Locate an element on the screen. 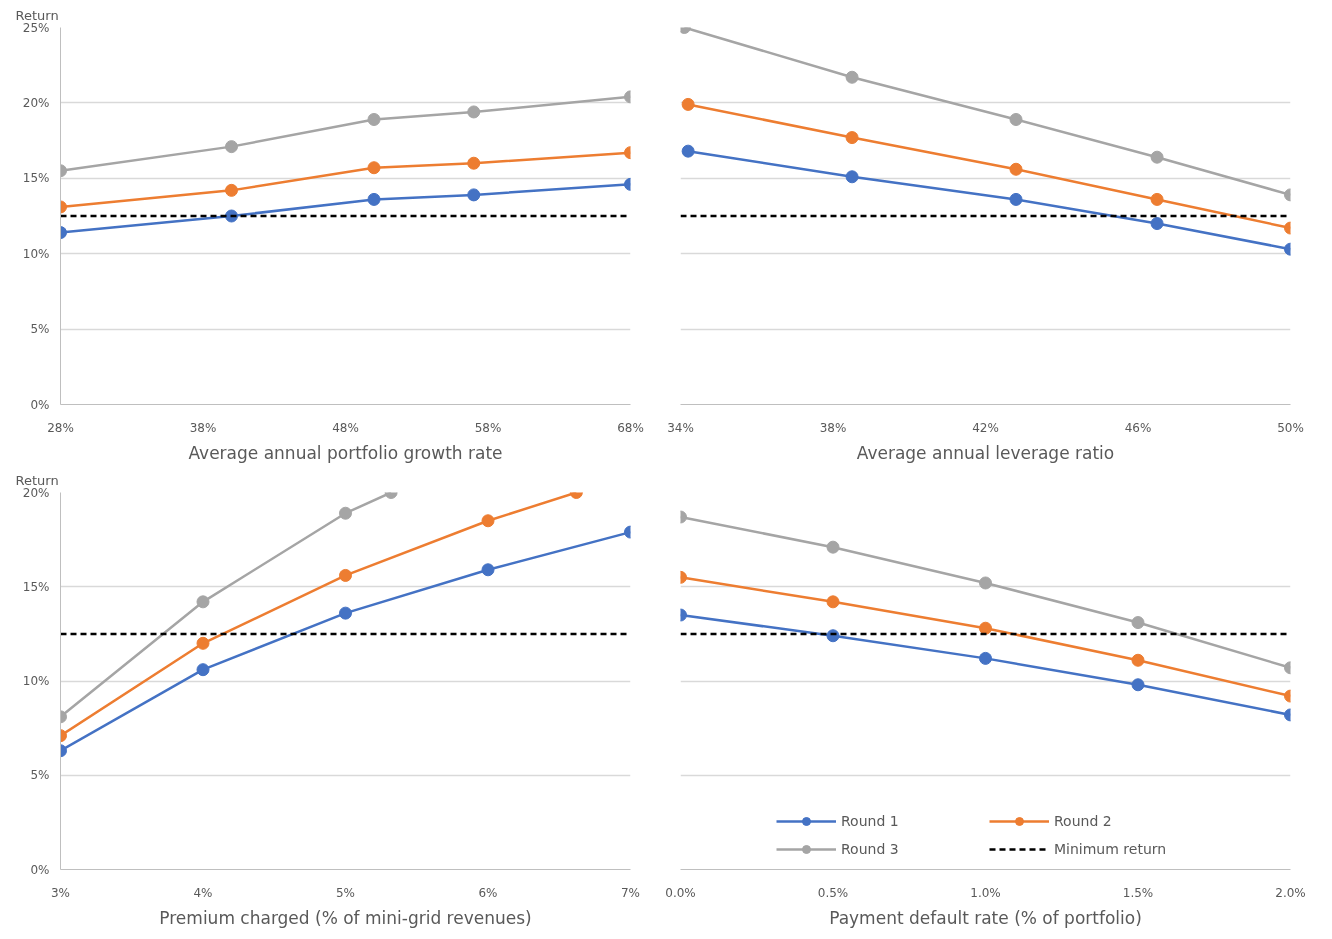  x-tick-label: 58% is located at coordinates (488, 427).